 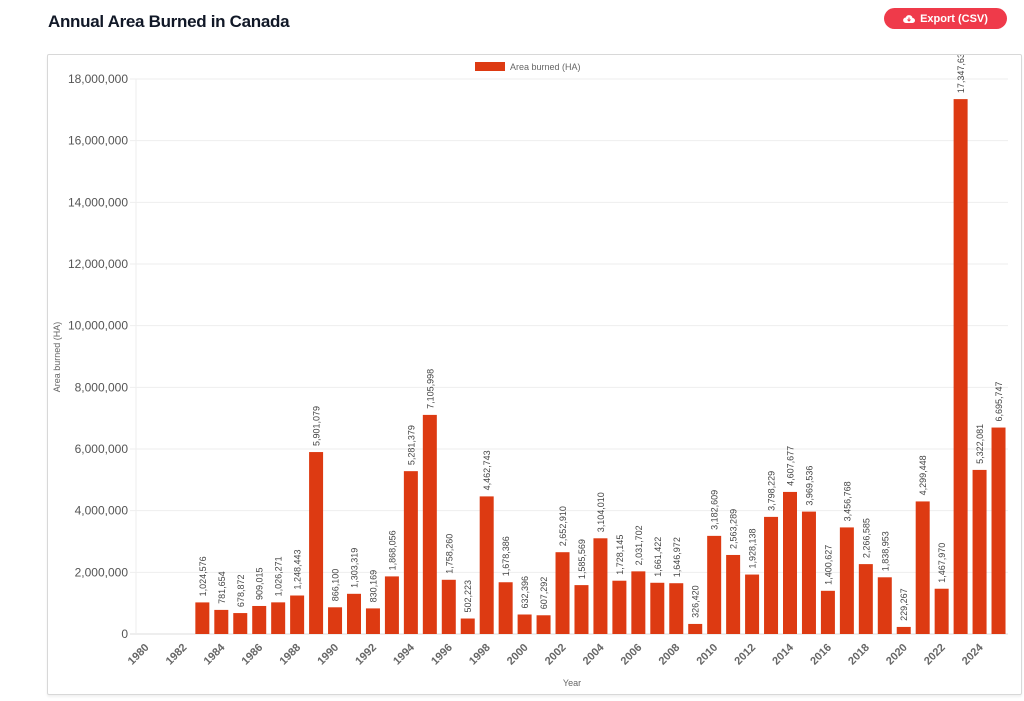 I want to click on bar-1983, so click(x=202, y=618).